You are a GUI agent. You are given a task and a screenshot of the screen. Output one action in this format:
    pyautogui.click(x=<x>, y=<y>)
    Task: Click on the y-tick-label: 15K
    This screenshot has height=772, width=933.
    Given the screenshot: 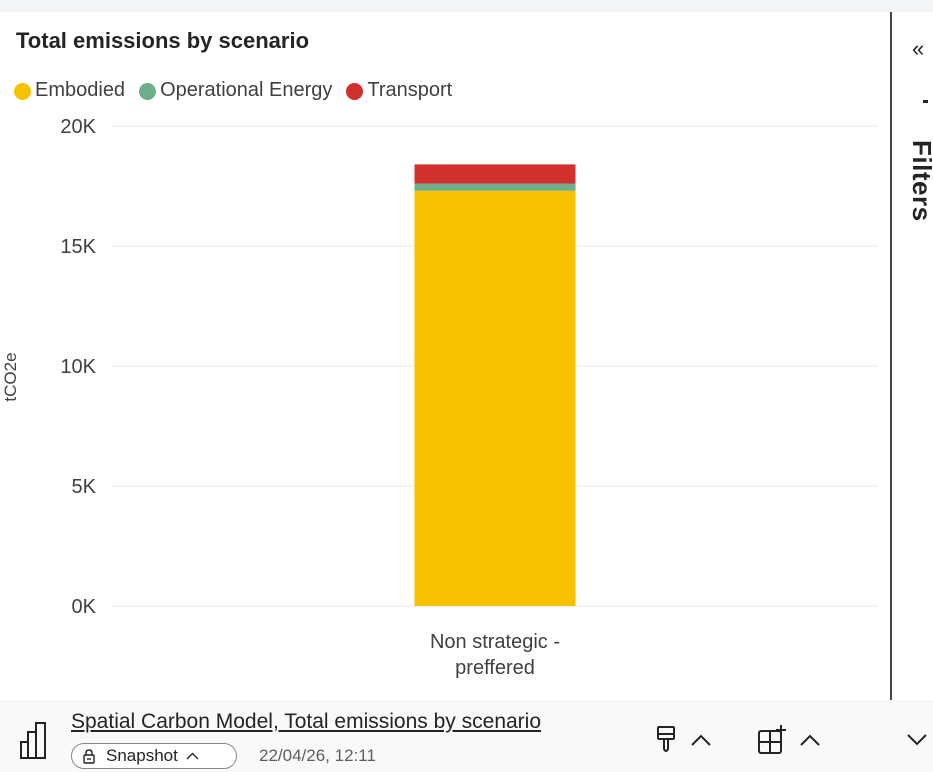 What is the action you would take?
    pyautogui.click(x=78, y=247)
    